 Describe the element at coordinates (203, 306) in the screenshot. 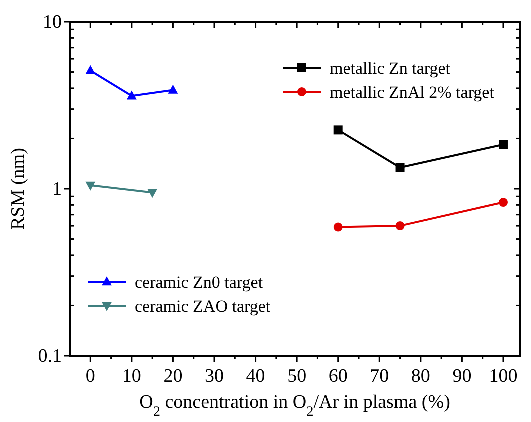

I see `legend-label: ceramic ZAO target` at that location.